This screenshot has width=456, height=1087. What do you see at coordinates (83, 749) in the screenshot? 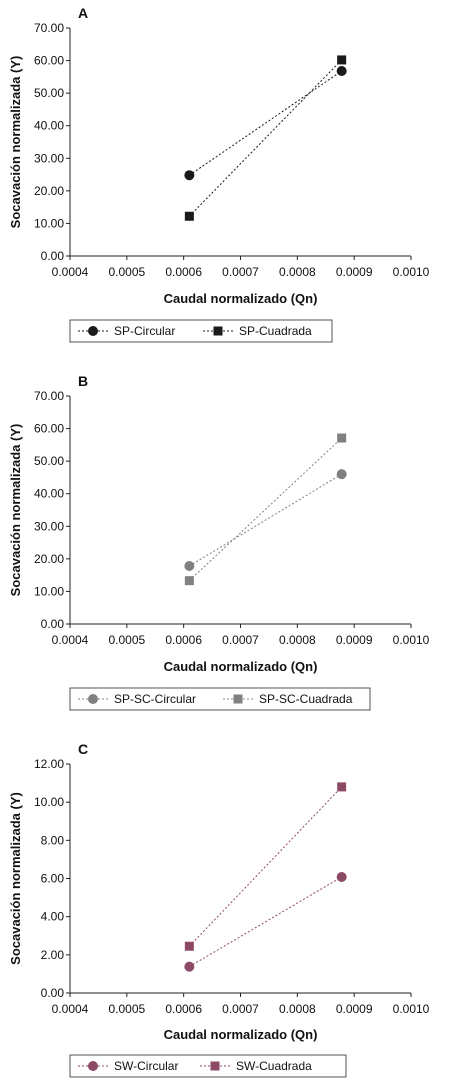
I see `panel-label: C` at bounding box center [83, 749].